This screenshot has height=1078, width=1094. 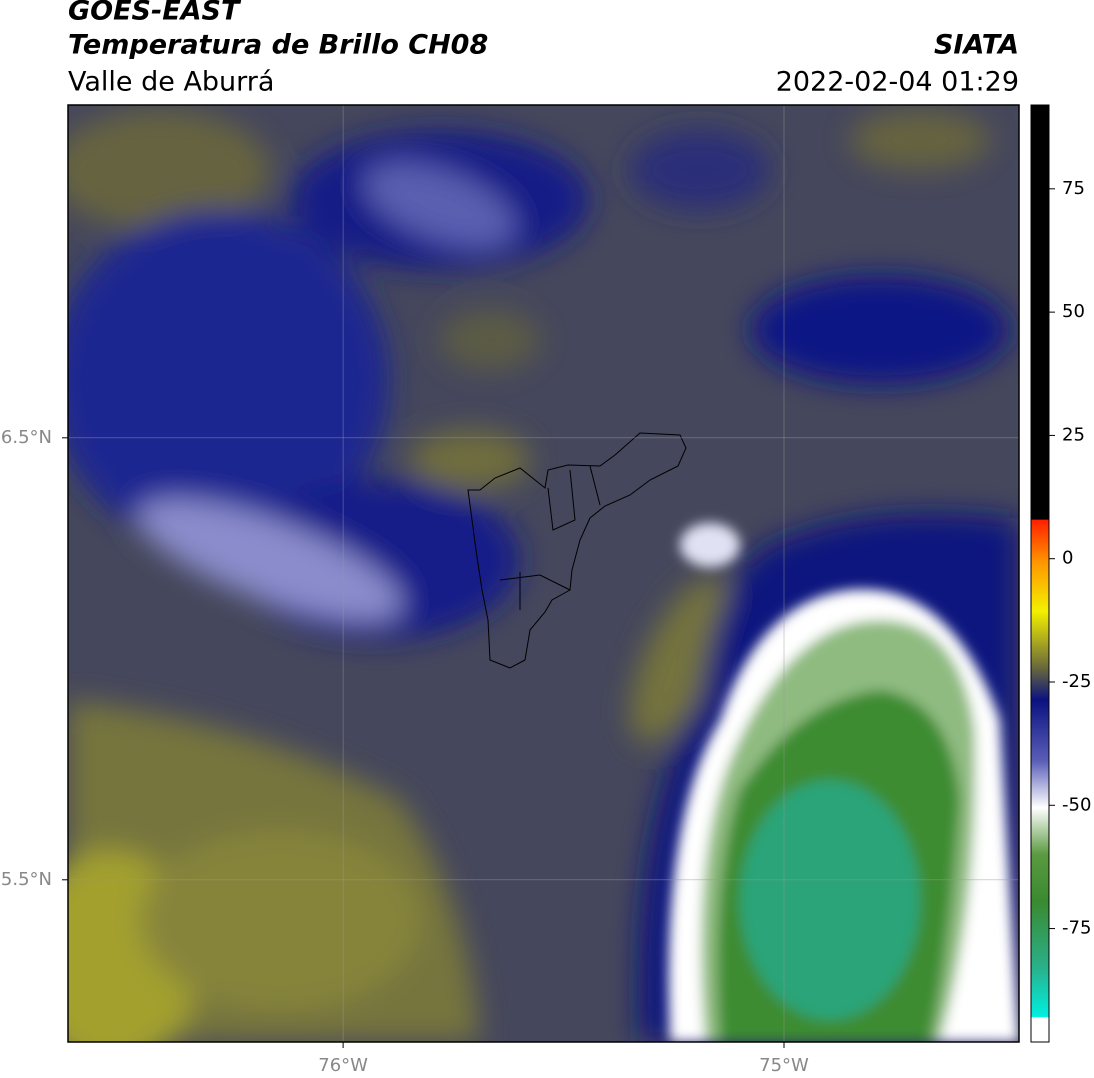 What do you see at coordinates (1067, 558) in the screenshot?
I see `colorbar-tick-label: 0` at bounding box center [1067, 558].